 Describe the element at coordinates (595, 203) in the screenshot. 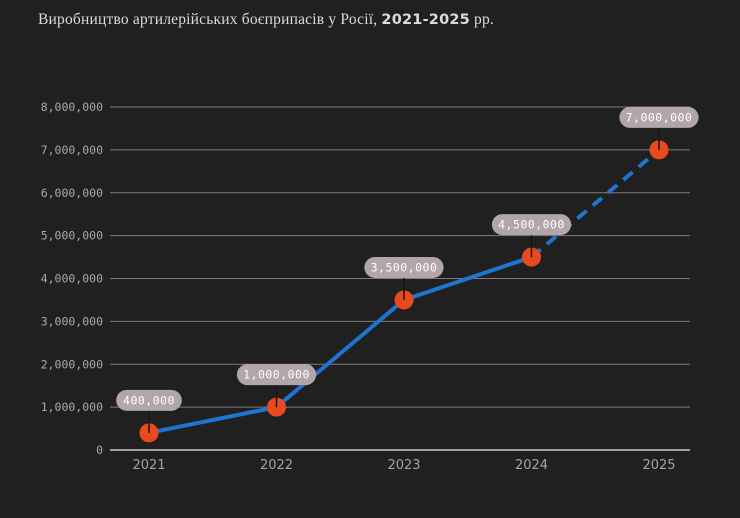

I see `series-line-dashed-projection` at that location.